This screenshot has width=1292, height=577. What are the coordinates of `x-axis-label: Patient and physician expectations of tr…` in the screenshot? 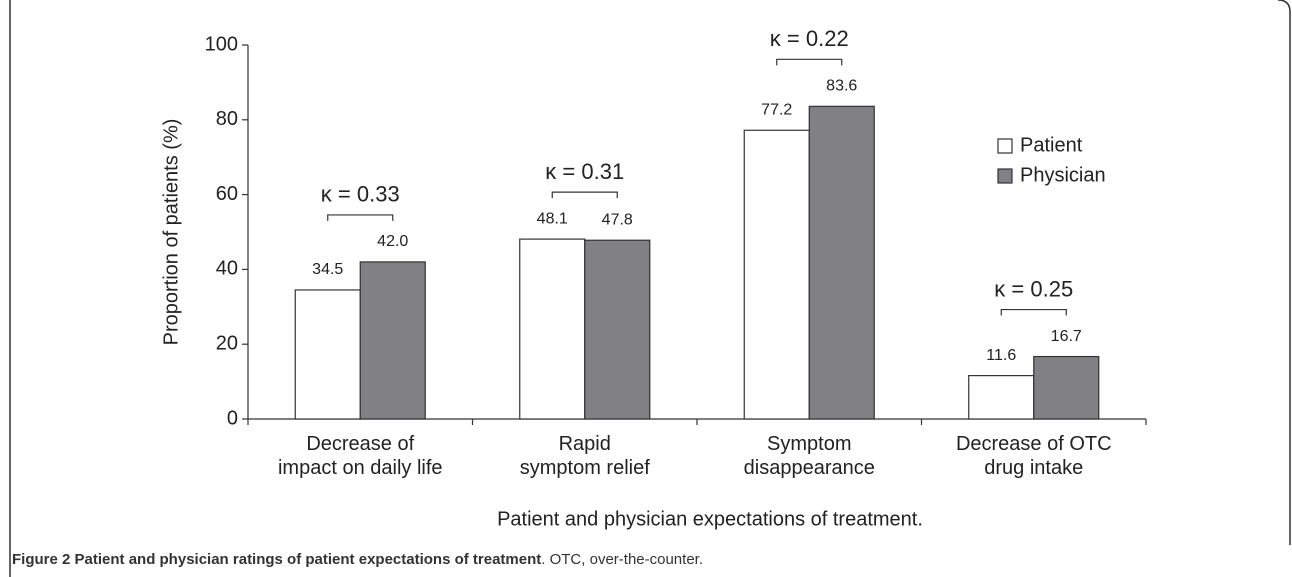 It's located at (710, 519).